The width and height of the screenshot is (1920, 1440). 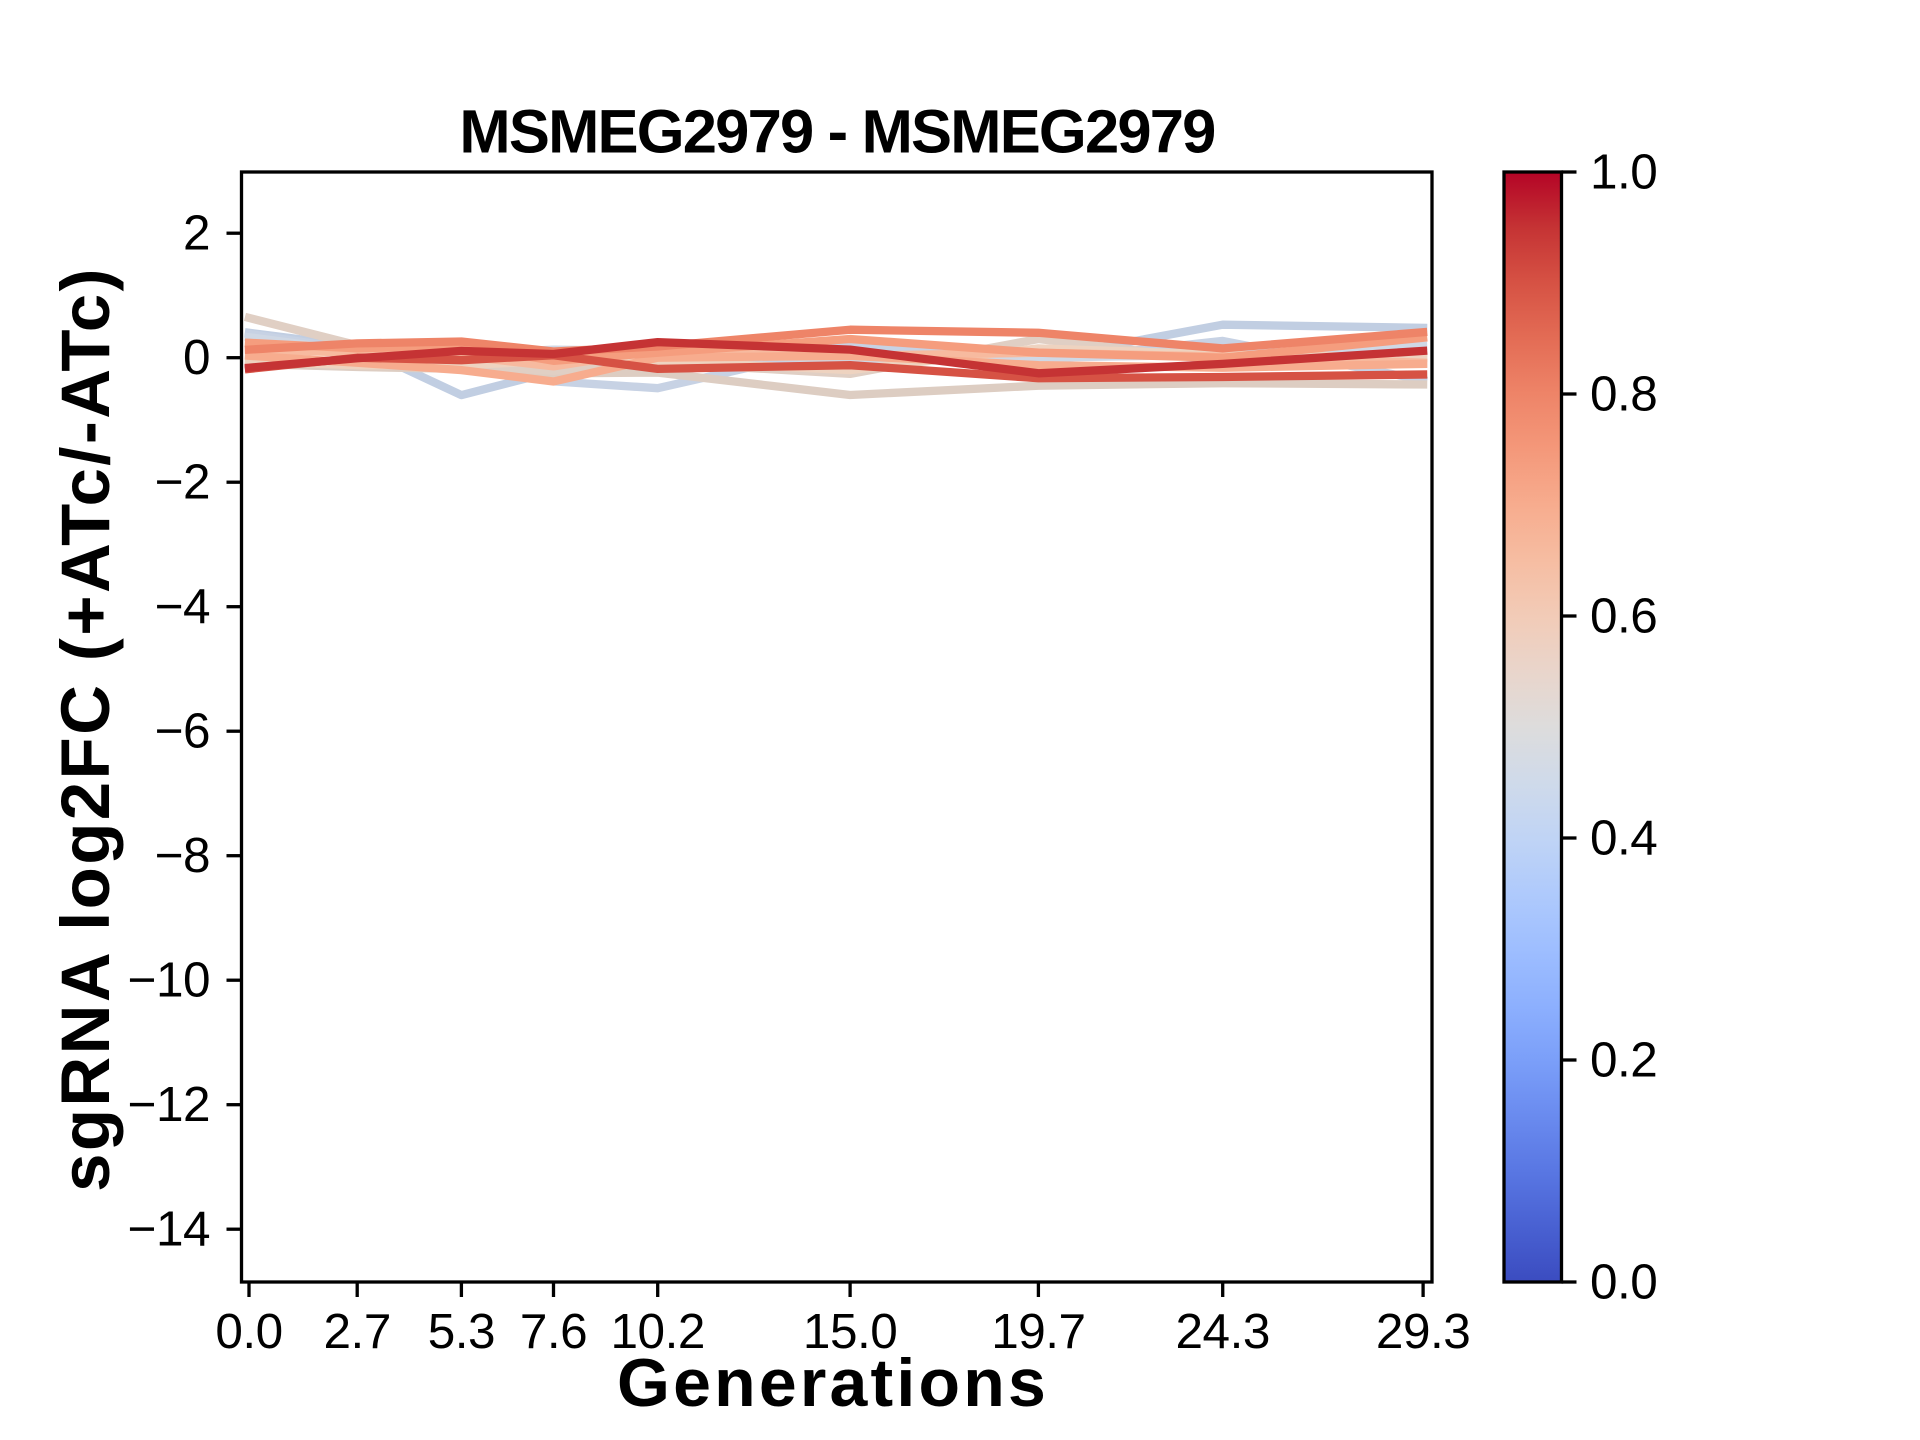 I want to click on svg-text: 19.7, so click(x=1038, y=1331).